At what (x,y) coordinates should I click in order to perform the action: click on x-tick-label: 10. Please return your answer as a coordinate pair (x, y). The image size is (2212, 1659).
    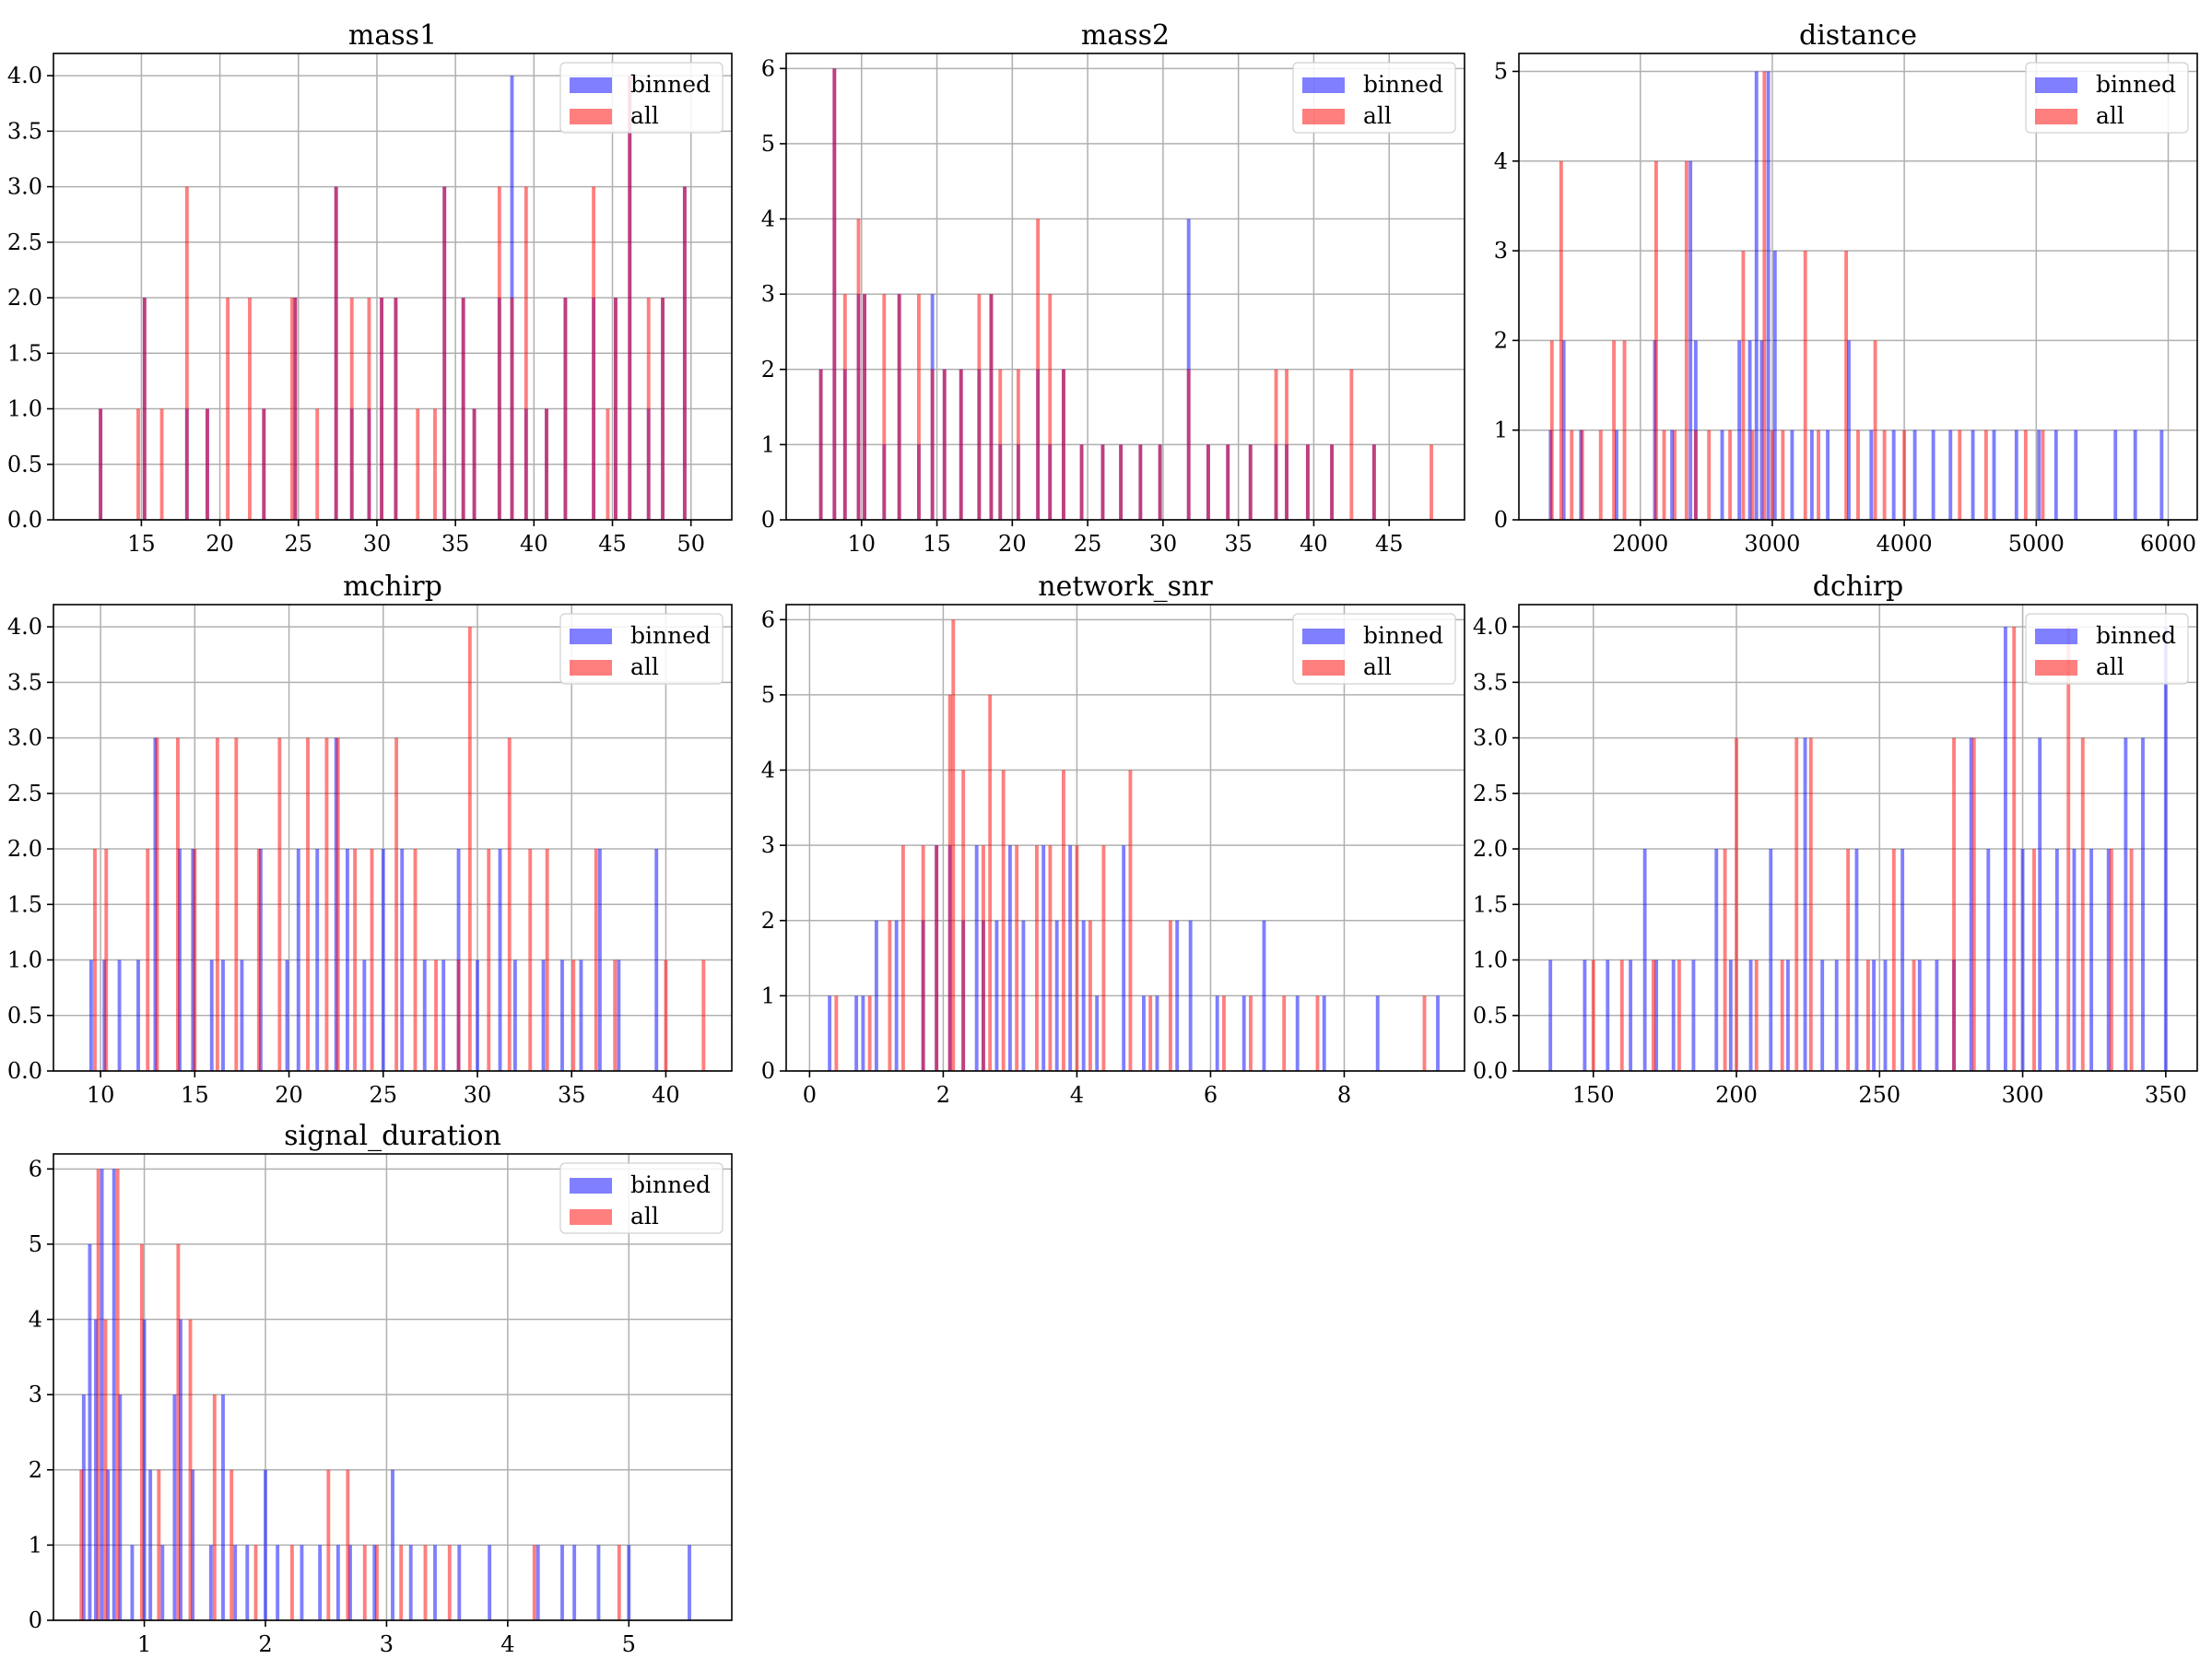
    Looking at the image, I should click on (862, 544).